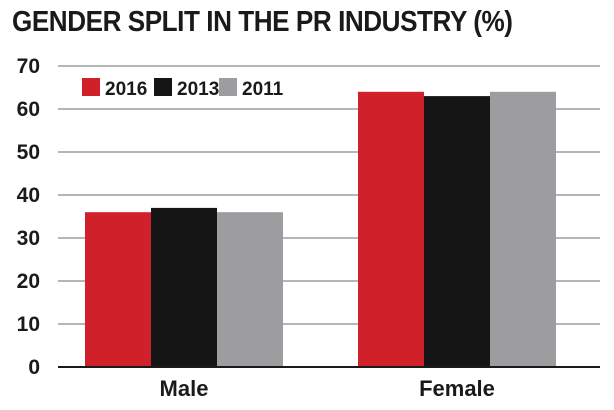 Image resolution: width=614 pixels, height=410 pixels. I want to click on y-tick-label: 20, so click(28, 281).